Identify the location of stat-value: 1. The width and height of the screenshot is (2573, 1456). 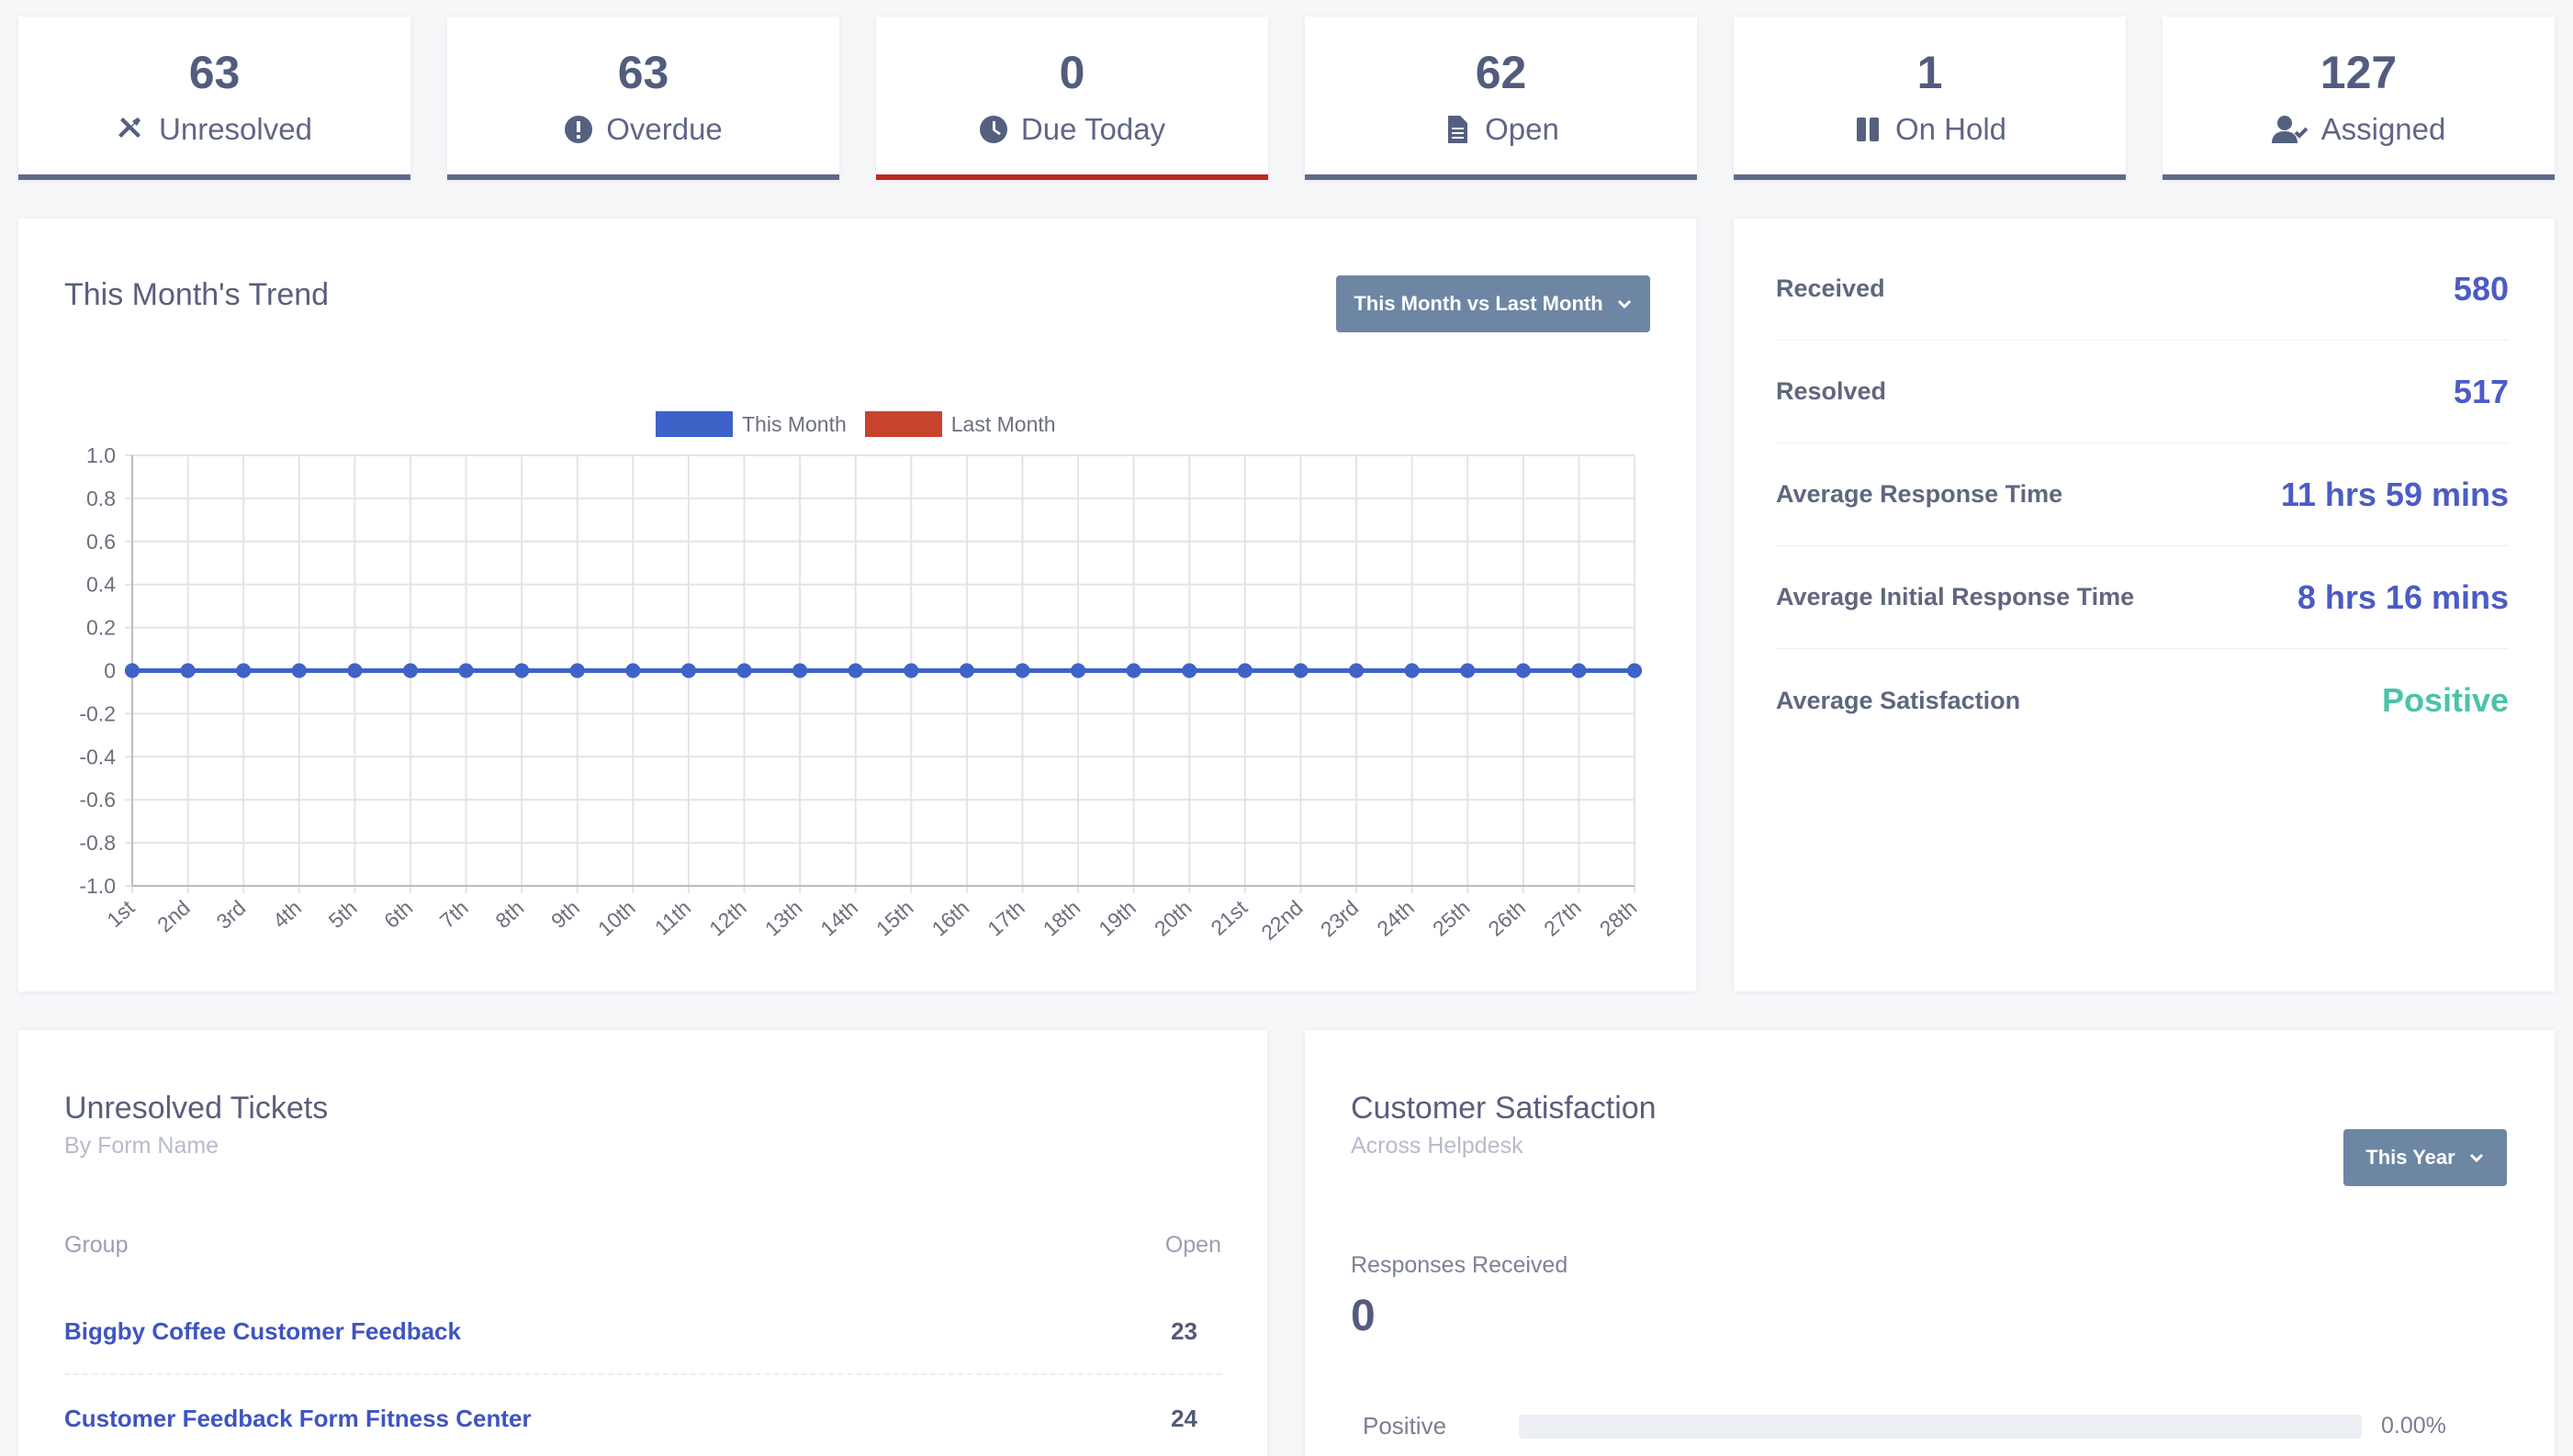
(1929, 72).